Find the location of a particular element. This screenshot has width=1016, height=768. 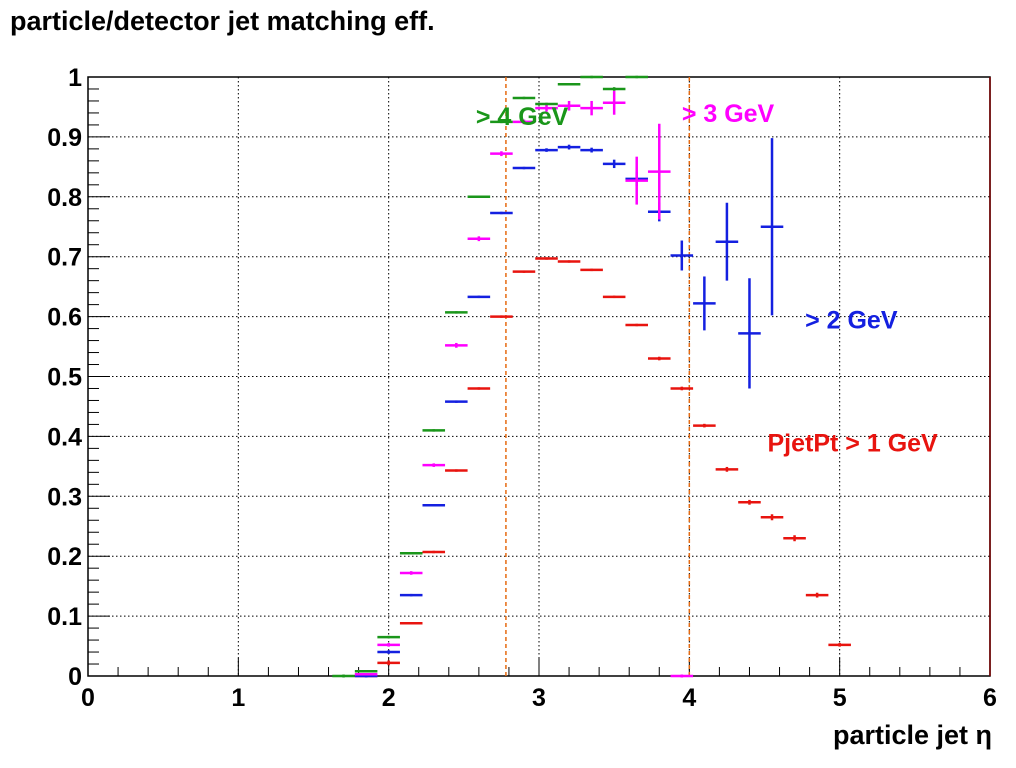

y-tick-label: 0.9 is located at coordinates (64, 138).